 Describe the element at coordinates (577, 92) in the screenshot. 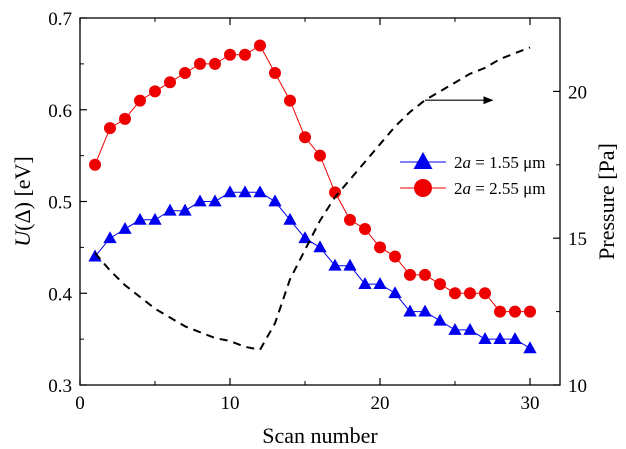

I see `y2-tick-label: 20` at that location.